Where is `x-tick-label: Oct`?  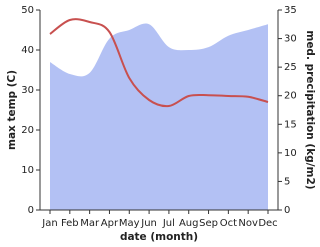 x-tick-label: Oct is located at coordinates (228, 223).